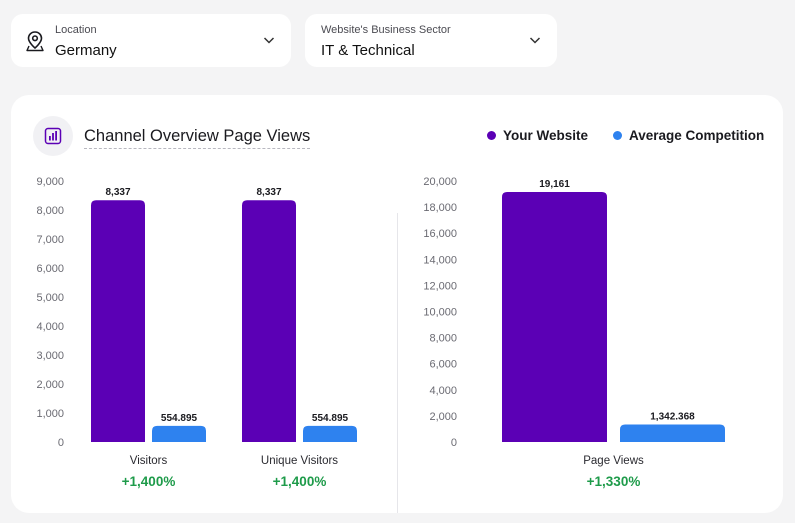 This screenshot has width=795, height=523. Describe the element at coordinates (617, 135) in the screenshot. I see `legend-dot-average-competition` at that location.